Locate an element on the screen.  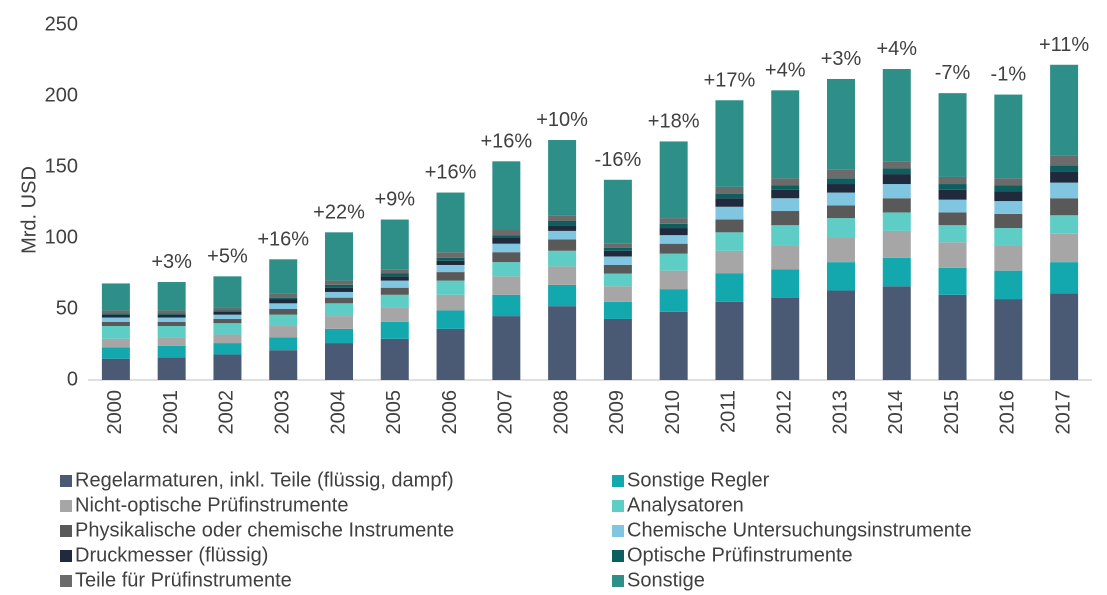
y-tick-label: 150 is located at coordinates (61, 166).